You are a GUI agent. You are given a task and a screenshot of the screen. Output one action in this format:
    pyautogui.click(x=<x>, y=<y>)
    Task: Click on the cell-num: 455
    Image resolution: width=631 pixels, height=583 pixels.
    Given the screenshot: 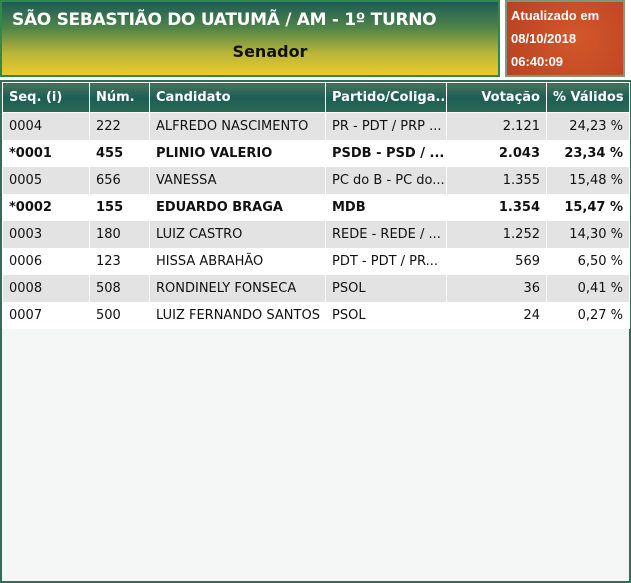 What is the action you would take?
    pyautogui.click(x=119, y=153)
    